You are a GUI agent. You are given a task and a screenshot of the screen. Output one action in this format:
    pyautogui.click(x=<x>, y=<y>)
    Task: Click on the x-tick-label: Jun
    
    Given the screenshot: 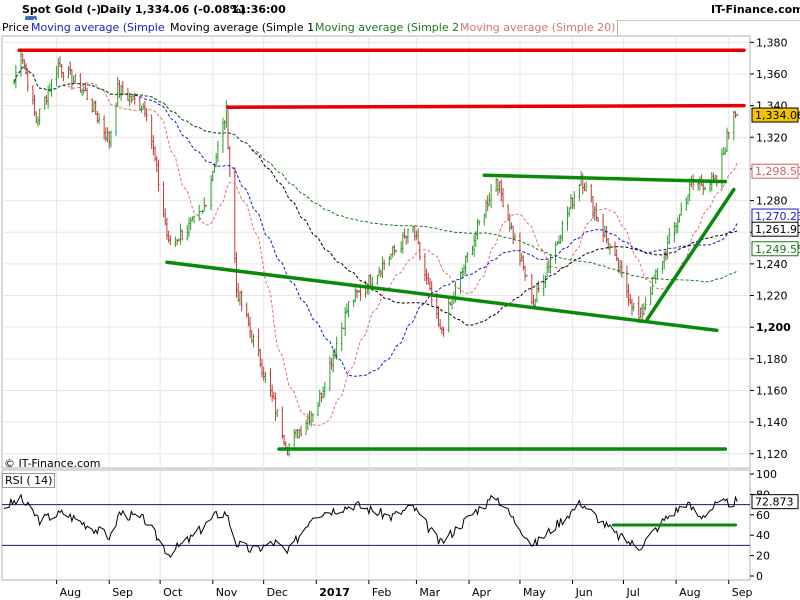 What is the action you would take?
    pyautogui.click(x=584, y=592)
    